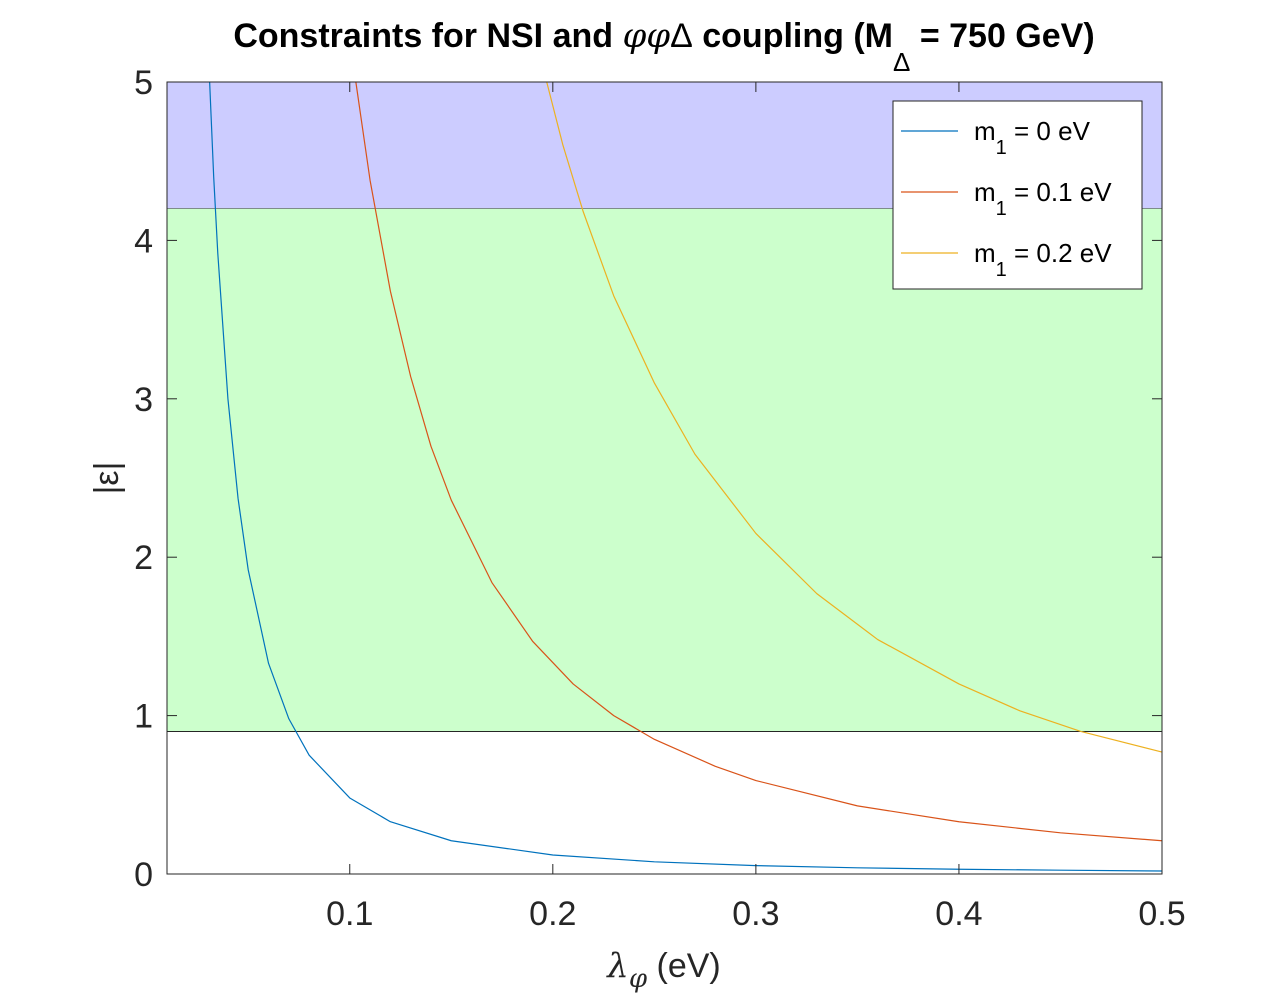 The width and height of the screenshot is (1284, 1002). I want to click on title-suffix: = 750 GeV), so click(1002, 36).